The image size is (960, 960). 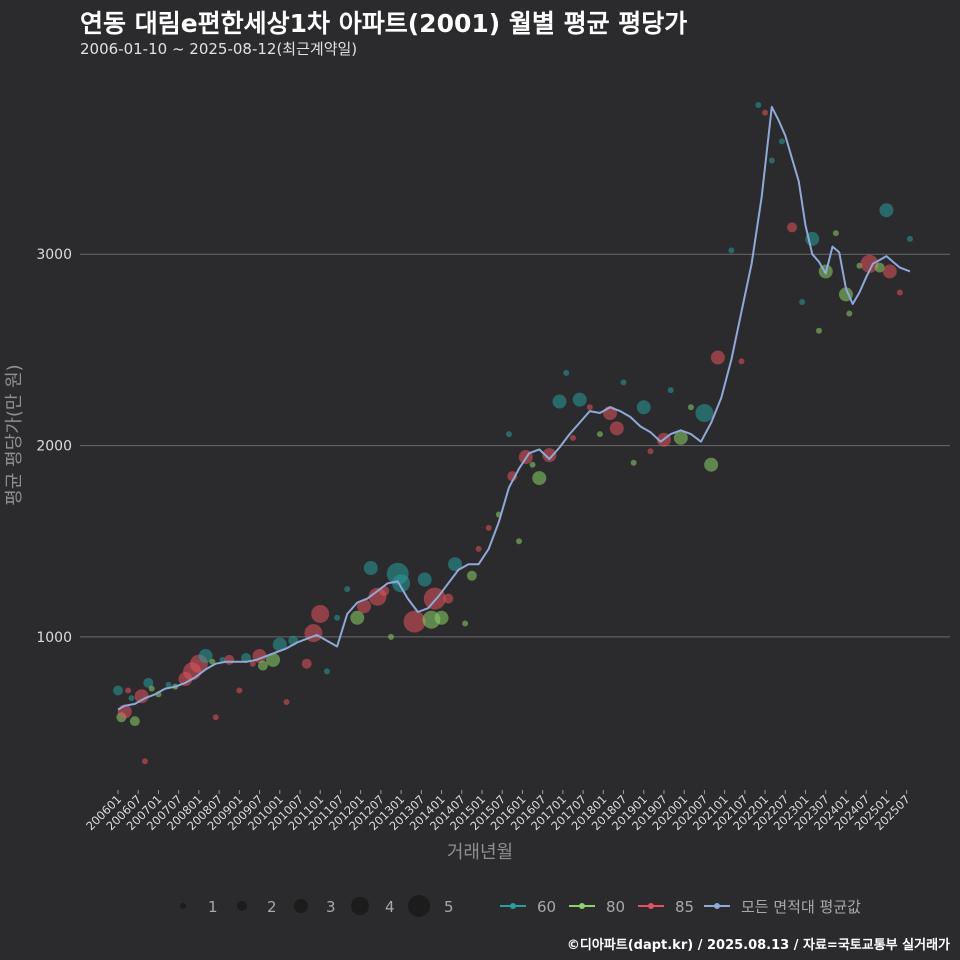 I want to click on y-tick-label: 3000, so click(x=54, y=255).